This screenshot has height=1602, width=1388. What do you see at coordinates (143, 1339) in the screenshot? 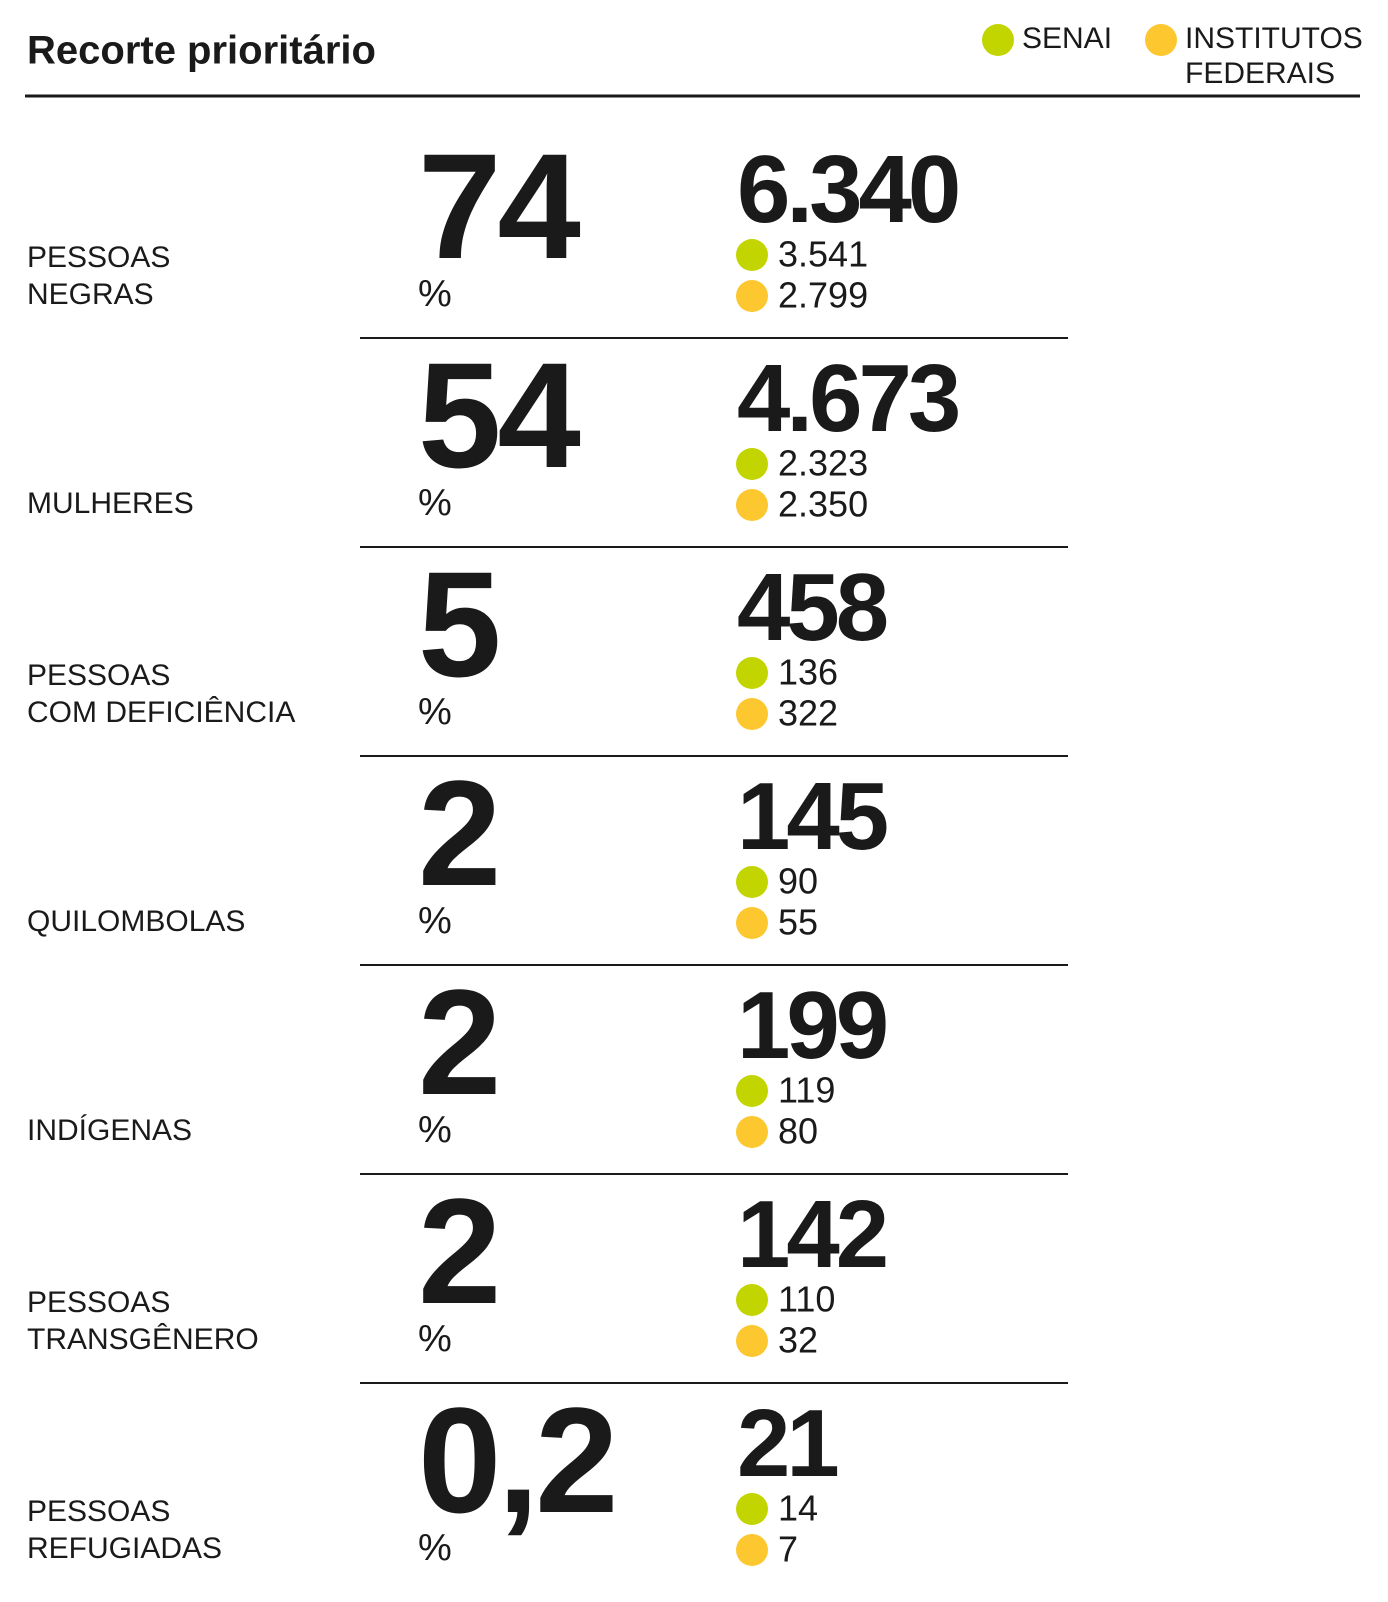
I see `row-label: TRANSGÊNERO` at bounding box center [143, 1339].